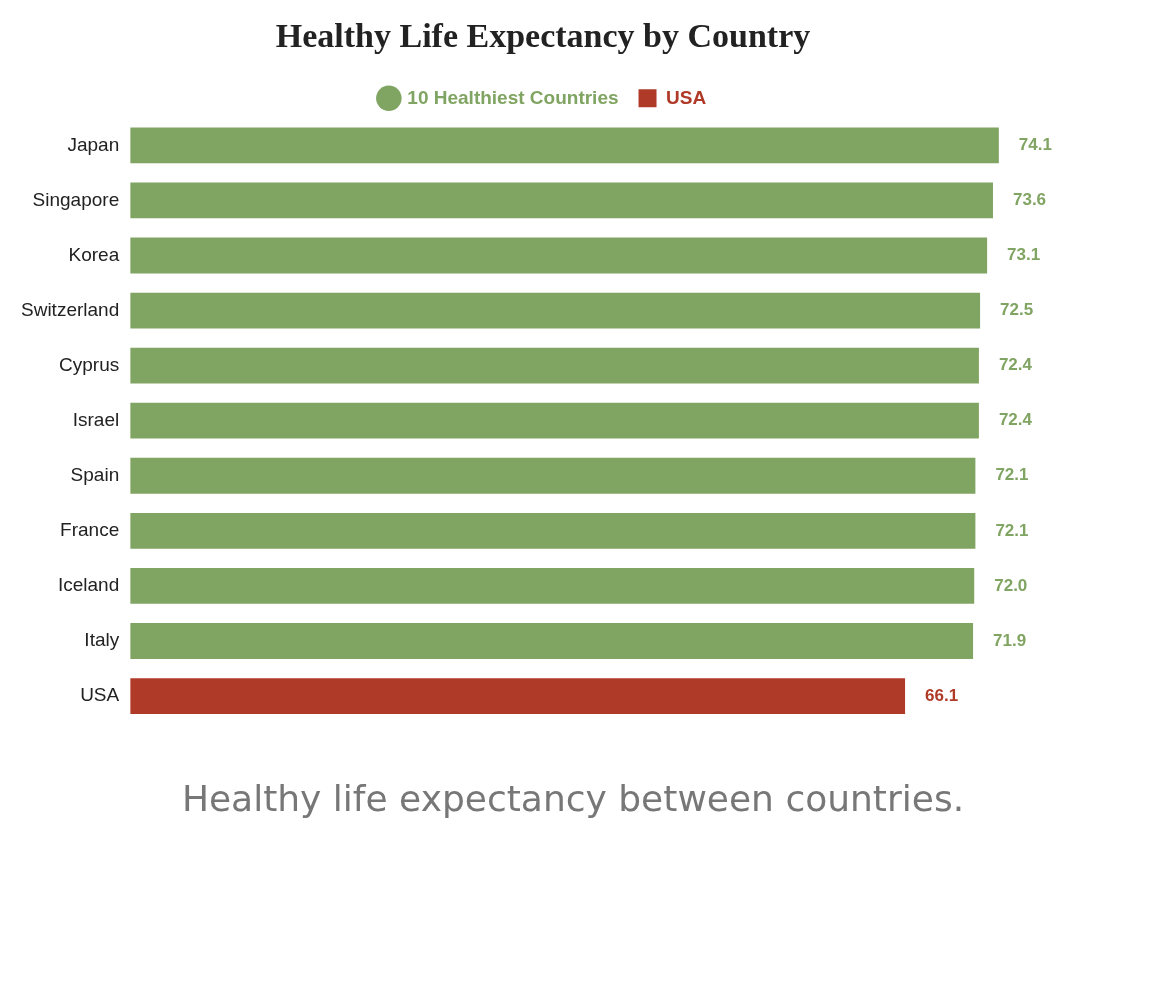  Describe the element at coordinates (94, 254) in the screenshot. I see `y-tick-label: Korea` at that location.